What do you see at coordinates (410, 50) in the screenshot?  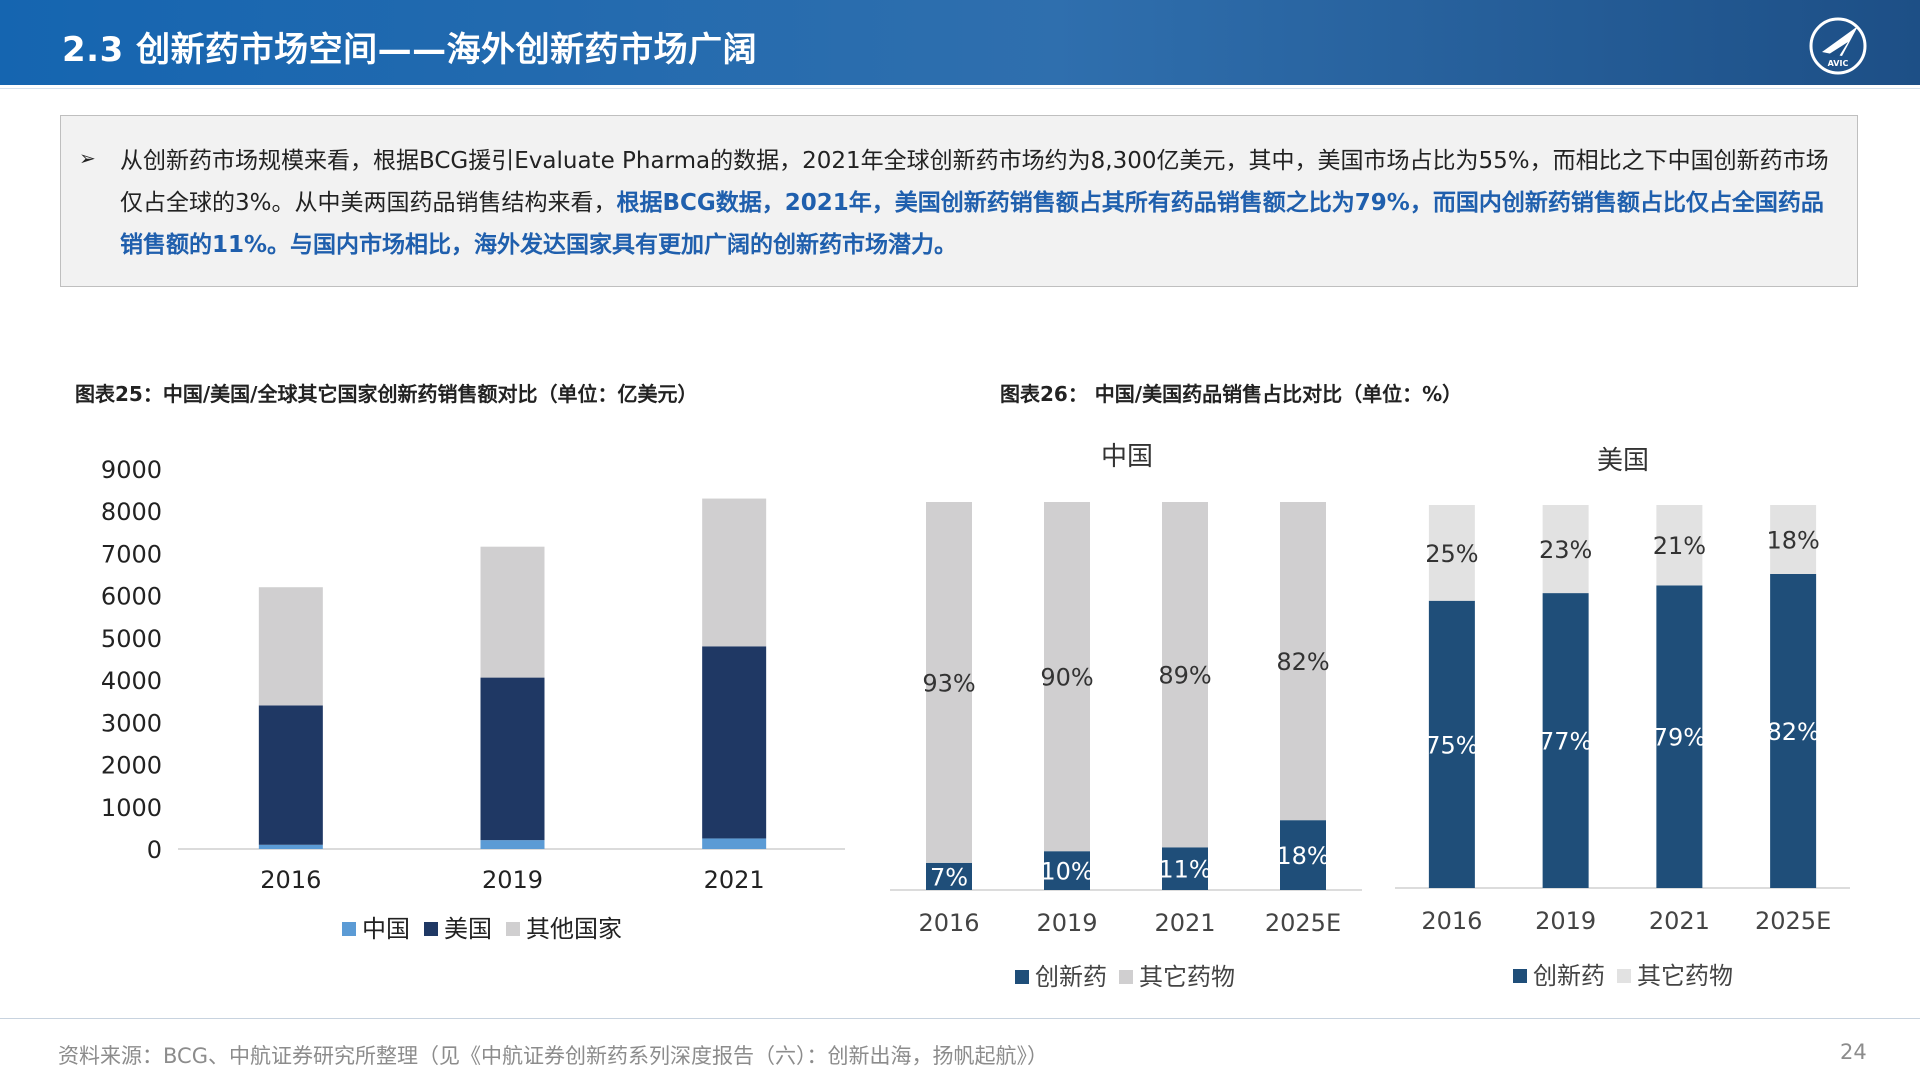 I see `page-title: 2.3 创新药市场空间——海外创新药市场广阔` at bounding box center [410, 50].